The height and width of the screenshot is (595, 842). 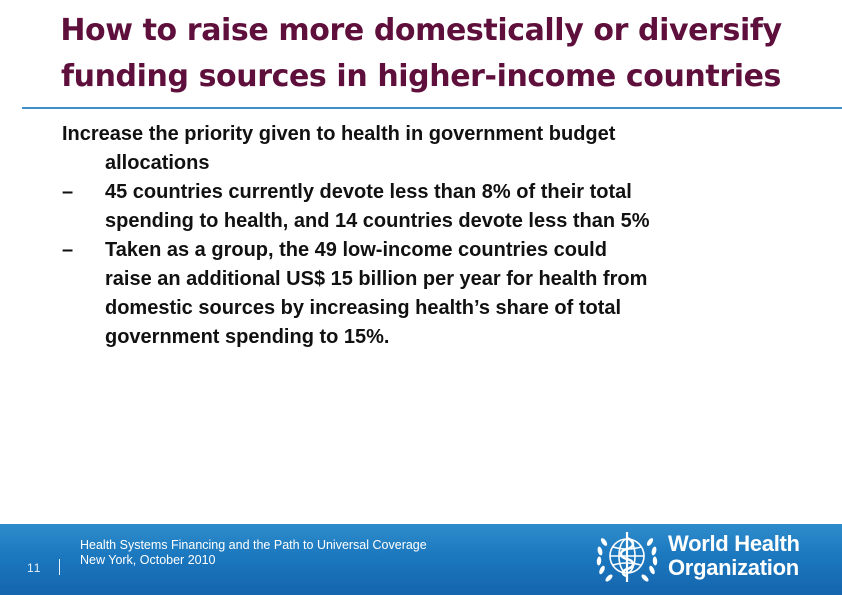 What do you see at coordinates (734, 543) in the screenshot?
I see `org-name-line-1: World Health` at bounding box center [734, 543].